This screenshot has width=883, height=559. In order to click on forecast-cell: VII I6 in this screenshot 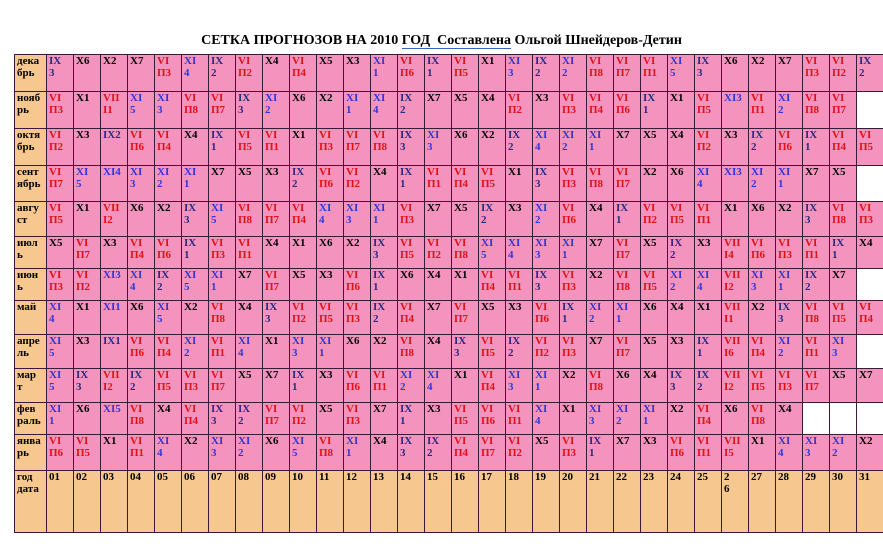, I will do `click(735, 351)`.